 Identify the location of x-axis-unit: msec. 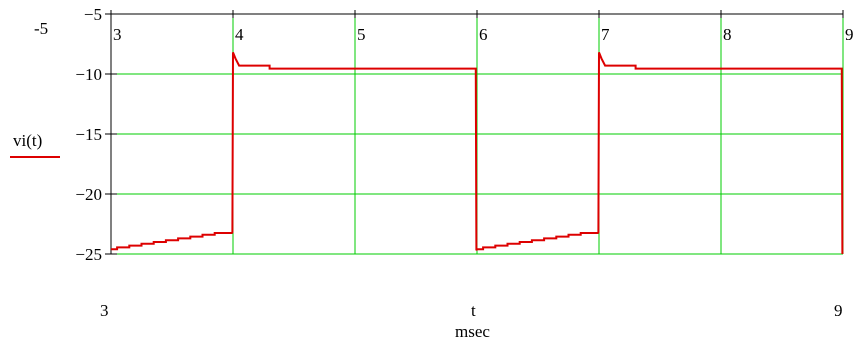
(472, 331).